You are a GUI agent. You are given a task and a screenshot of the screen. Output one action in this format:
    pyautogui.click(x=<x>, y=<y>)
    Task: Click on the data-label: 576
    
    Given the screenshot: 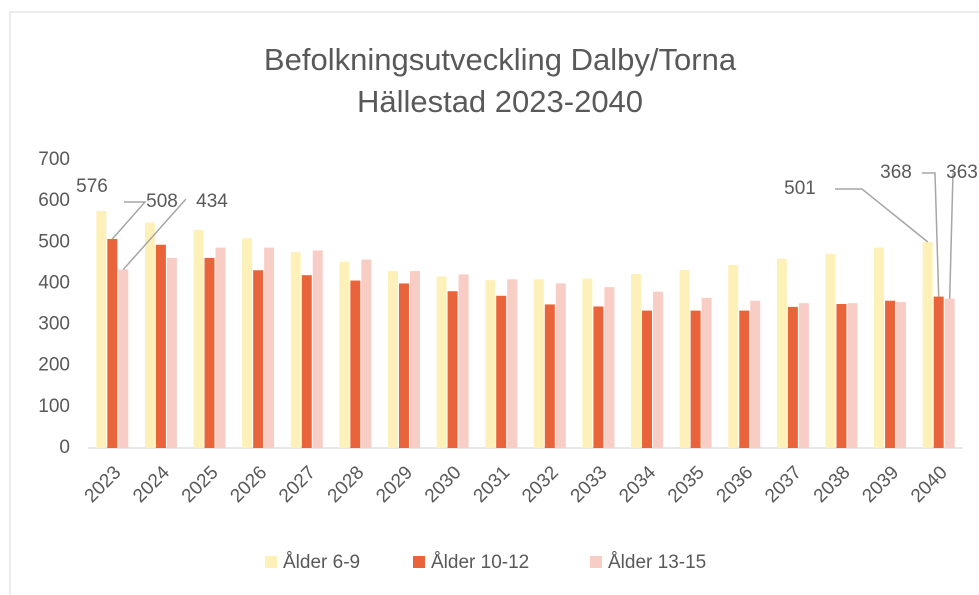 What is the action you would take?
    pyautogui.click(x=92, y=186)
    